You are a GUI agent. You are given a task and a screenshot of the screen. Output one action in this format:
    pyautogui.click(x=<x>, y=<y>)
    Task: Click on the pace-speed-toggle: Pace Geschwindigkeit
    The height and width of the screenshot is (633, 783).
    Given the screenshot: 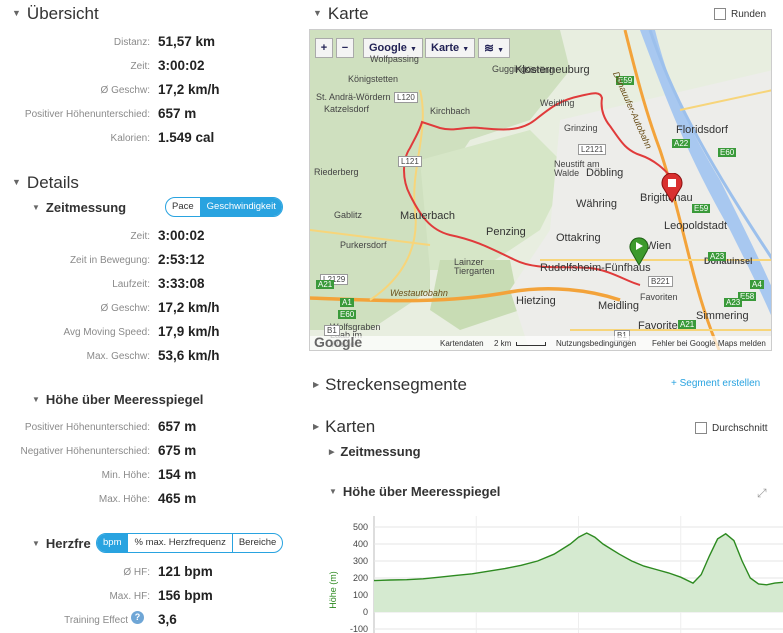 What is the action you would take?
    pyautogui.click(x=224, y=207)
    